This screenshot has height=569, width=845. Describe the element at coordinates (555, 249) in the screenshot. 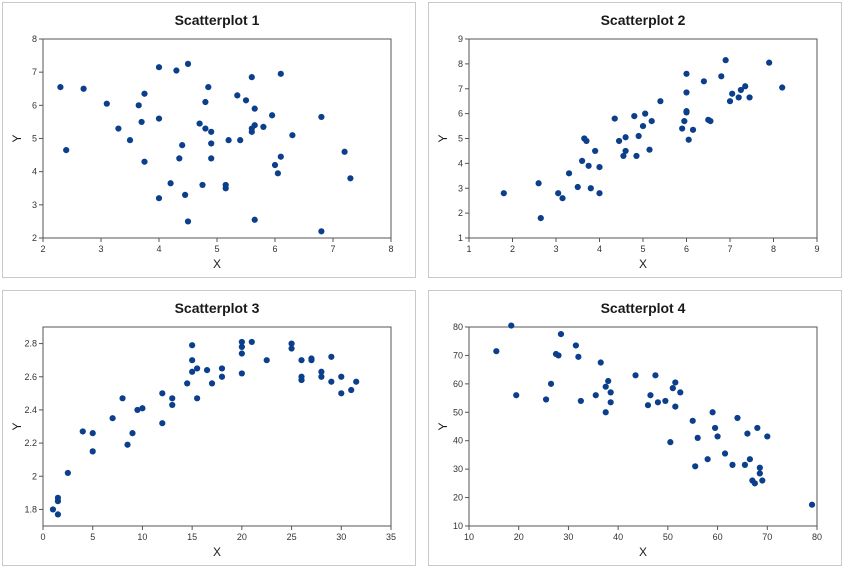

I see `x-tick-label: 3` at that location.